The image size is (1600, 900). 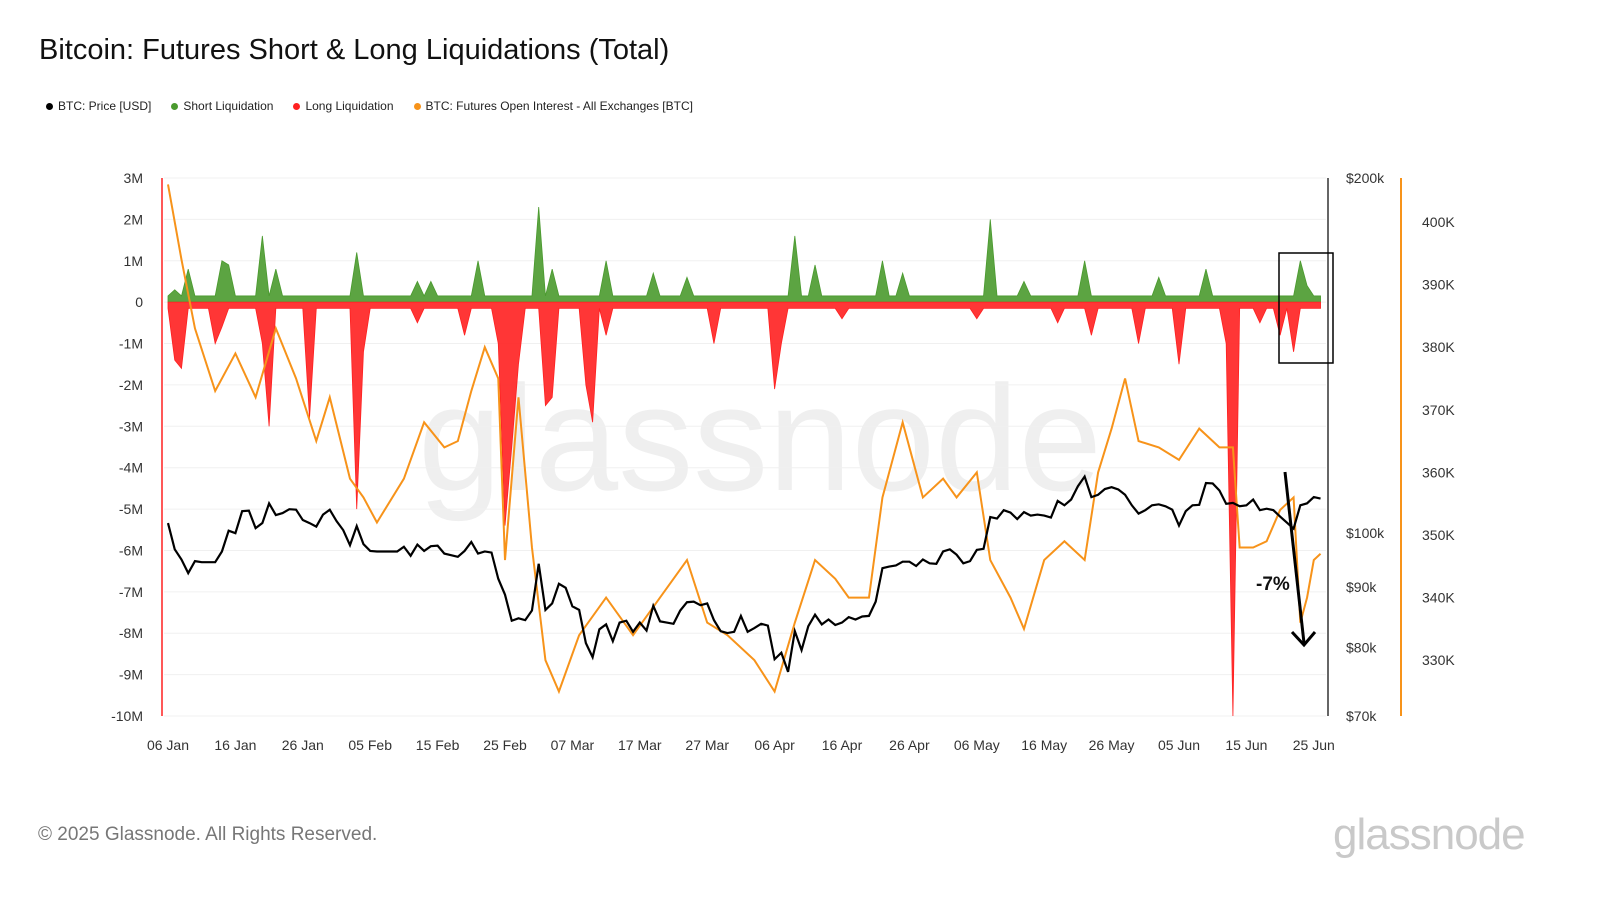 What do you see at coordinates (977, 745) in the screenshot?
I see `x-axis-tick: 06 May` at bounding box center [977, 745].